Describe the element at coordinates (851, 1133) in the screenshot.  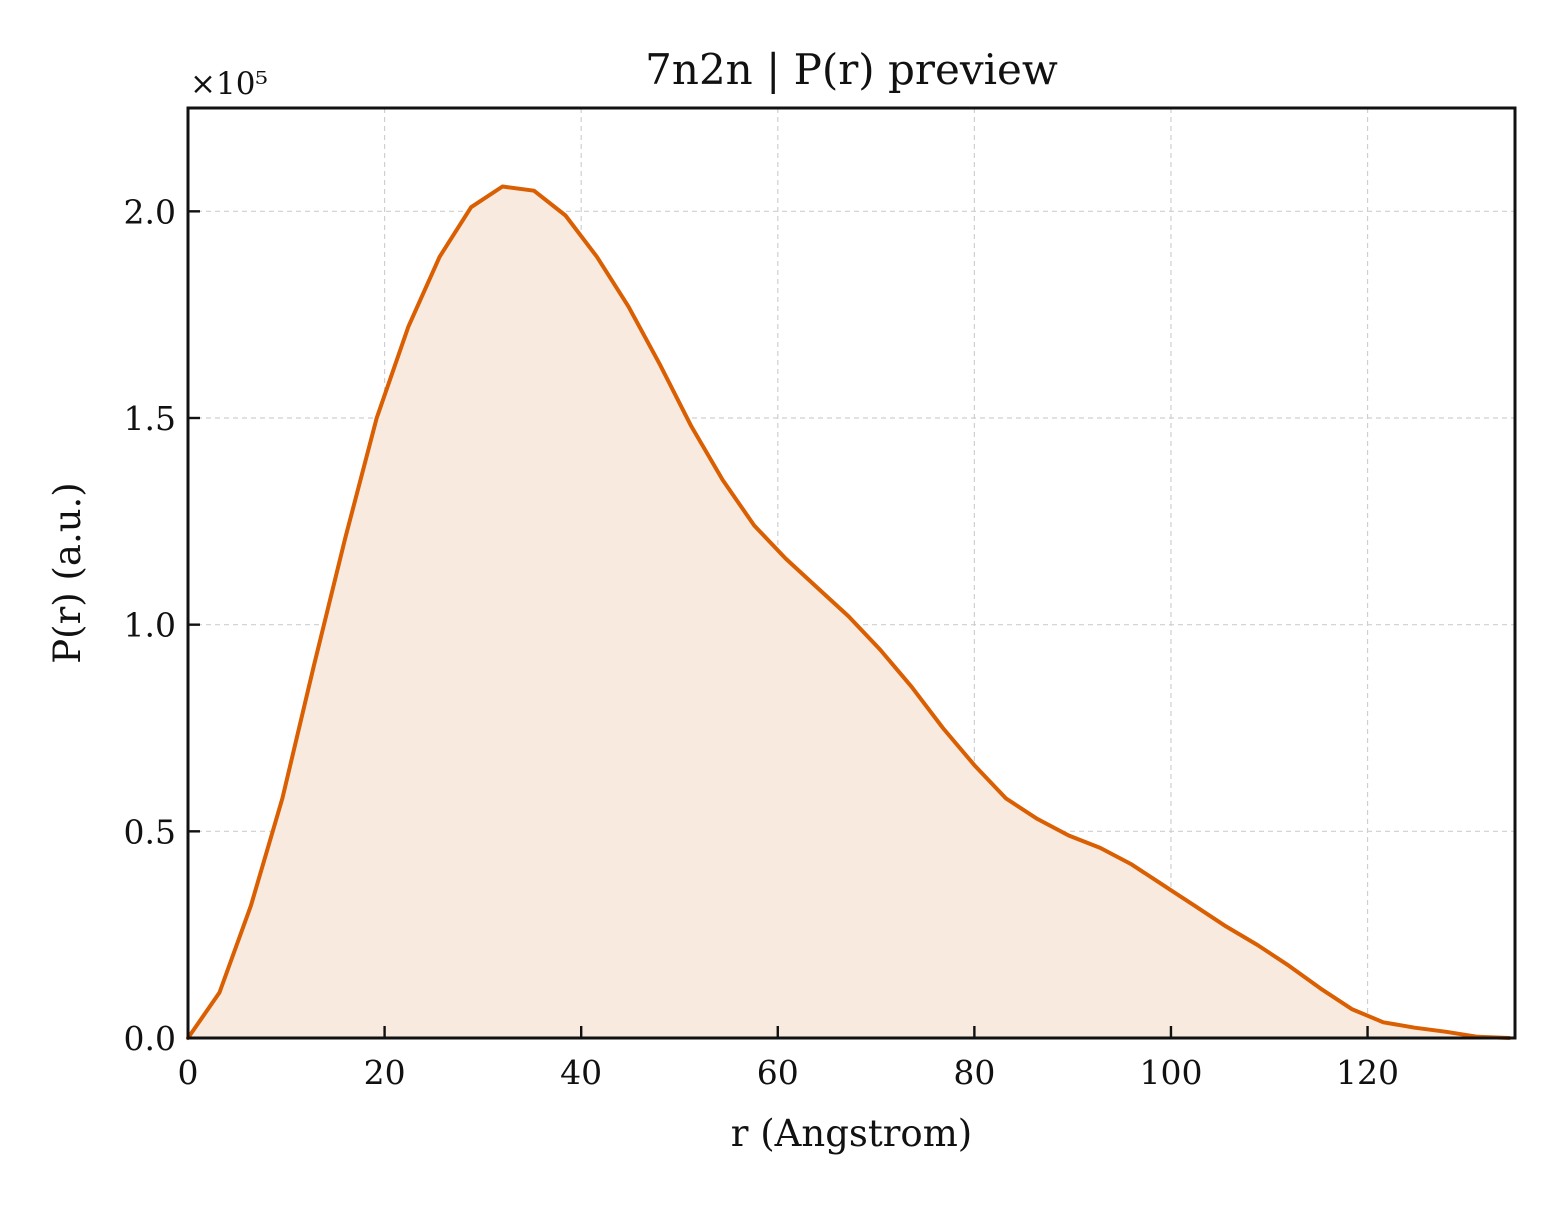
I see `x-axis-label: r (Angstrom)` at that location.